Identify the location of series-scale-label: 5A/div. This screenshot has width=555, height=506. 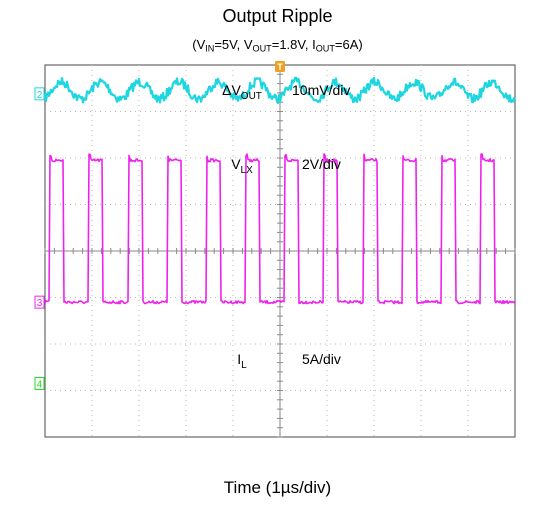
(321, 359).